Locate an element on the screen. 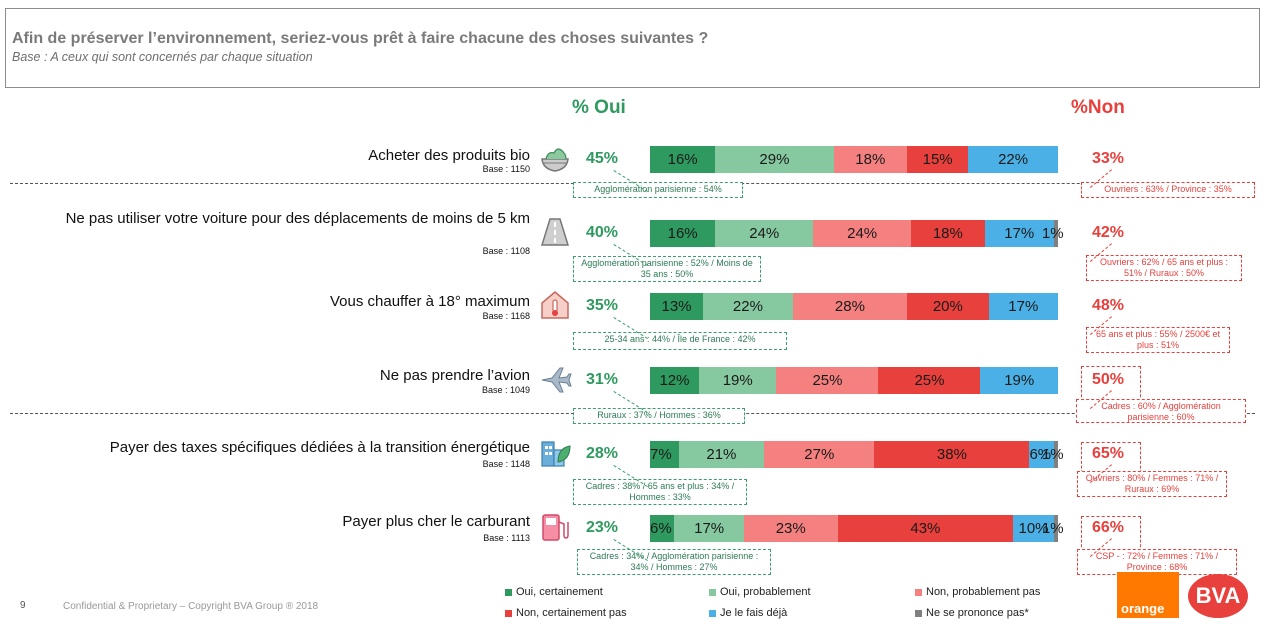 Image resolution: width=1268 pixels, height=627 pixels. bar-segment-label: 10% is located at coordinates (1033, 528).